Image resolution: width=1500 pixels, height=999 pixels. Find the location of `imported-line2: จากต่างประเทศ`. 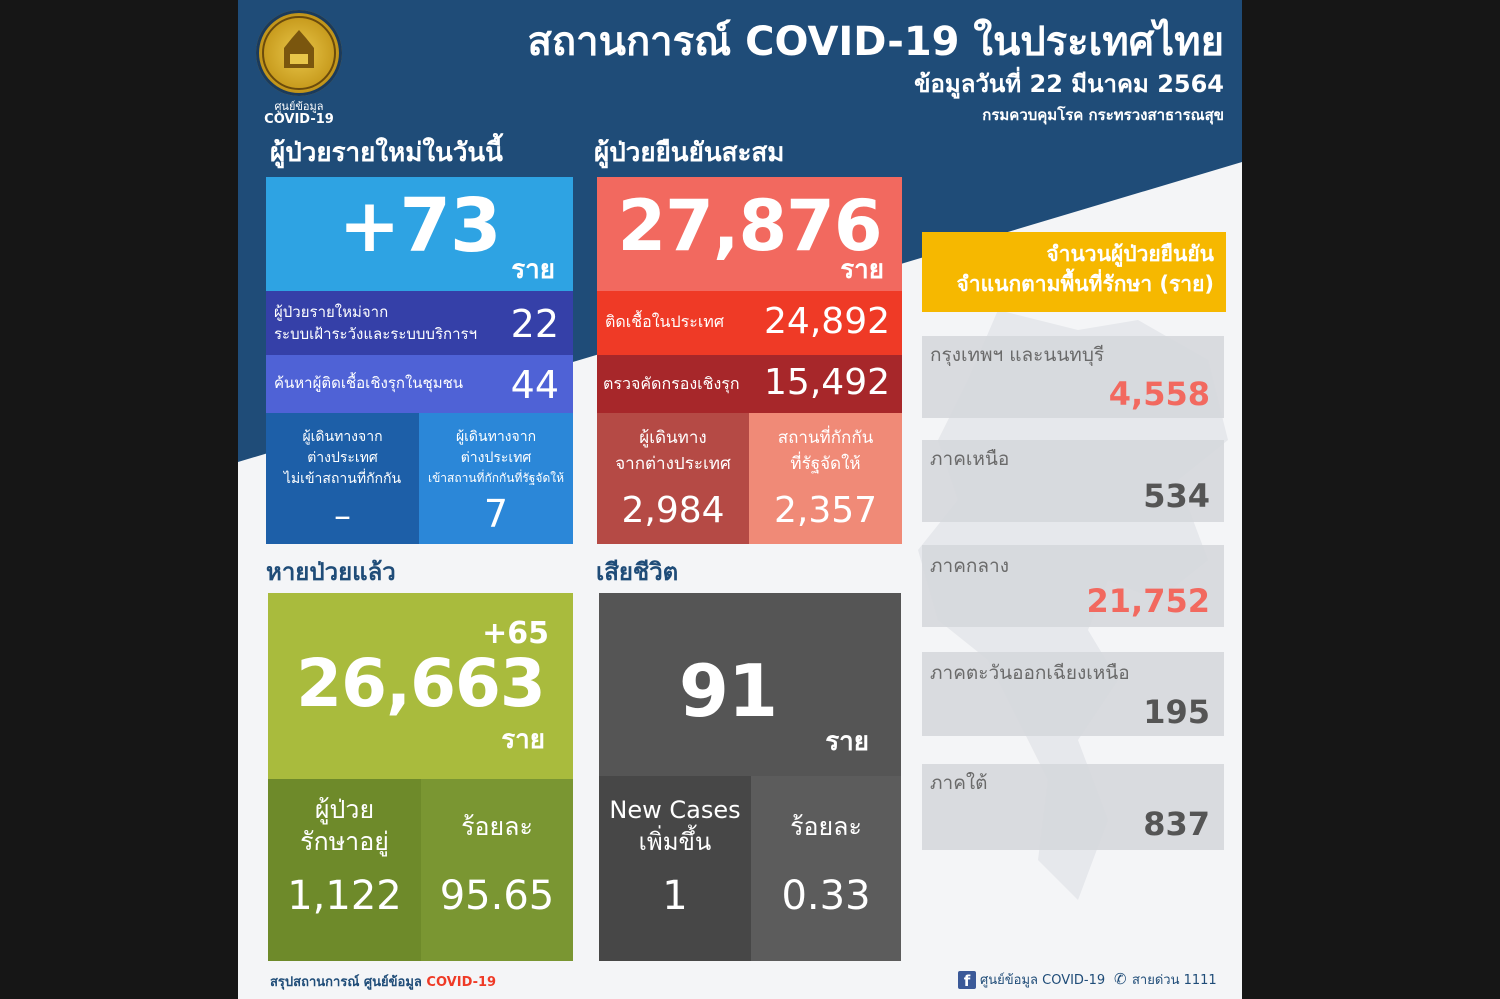

imported-line2: จากต่างประเทศ is located at coordinates (673, 464).